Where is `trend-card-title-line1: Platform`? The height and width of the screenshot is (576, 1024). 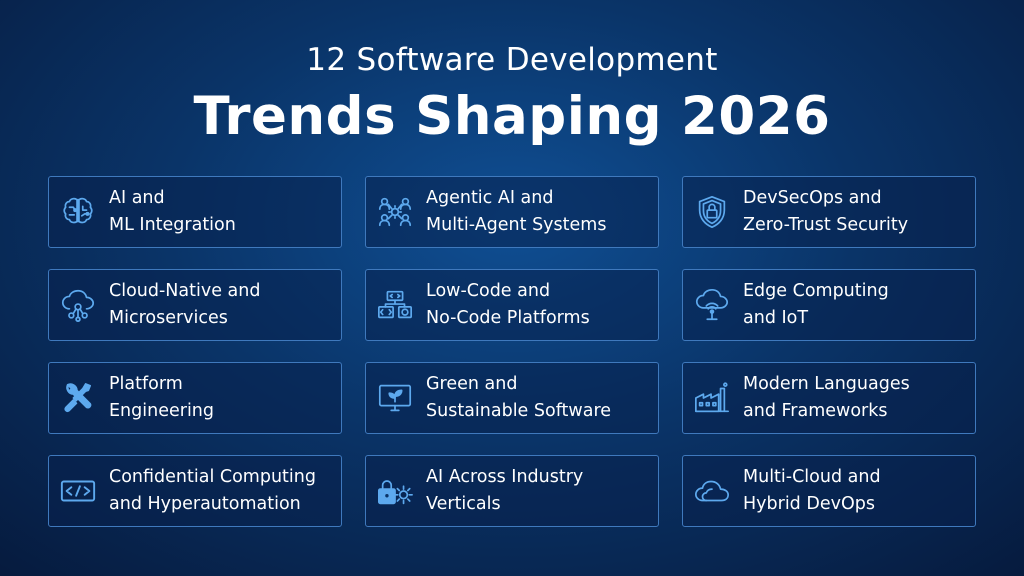 trend-card-title-line1: Platform is located at coordinates (146, 384).